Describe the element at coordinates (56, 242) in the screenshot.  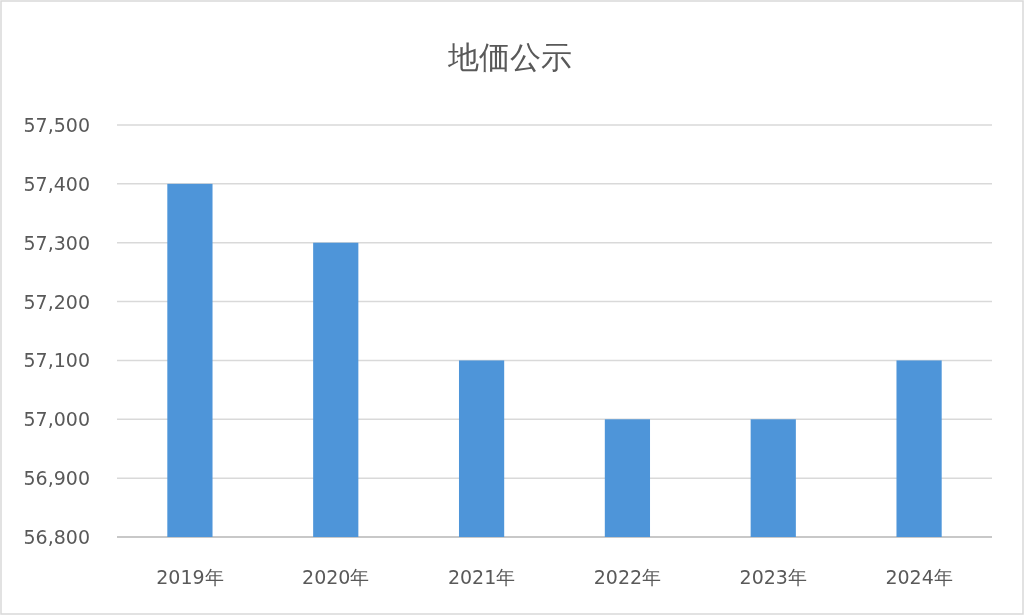
I see `y-tick-label: 57,300` at that location.